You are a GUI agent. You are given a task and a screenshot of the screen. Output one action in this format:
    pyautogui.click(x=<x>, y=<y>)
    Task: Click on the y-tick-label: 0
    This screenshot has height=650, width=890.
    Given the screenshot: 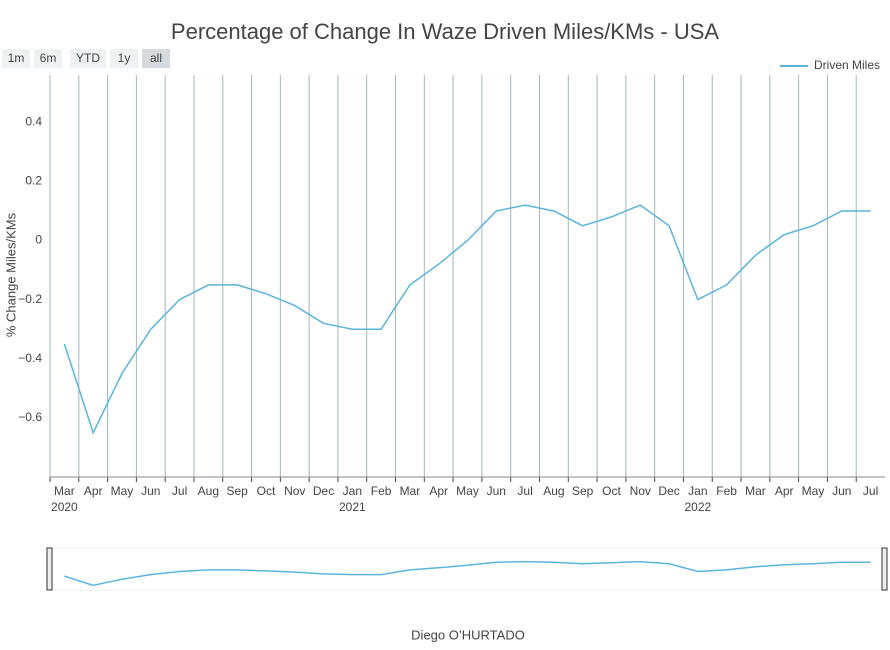 What is the action you would take?
    pyautogui.click(x=38, y=240)
    